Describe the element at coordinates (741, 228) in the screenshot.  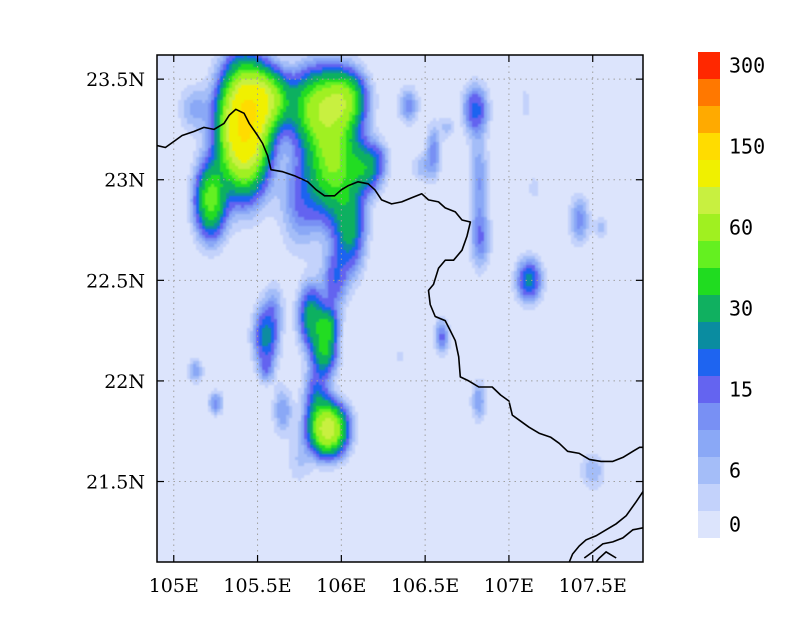
I see `colorbar-label: 60` at that location.